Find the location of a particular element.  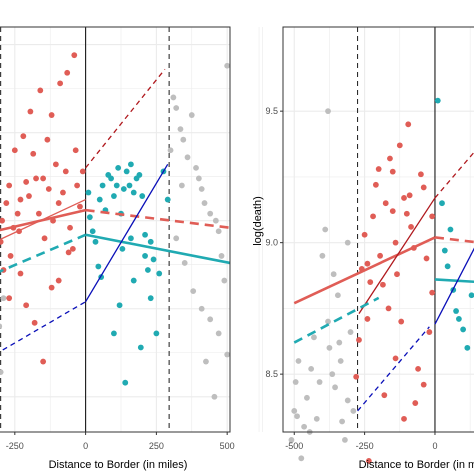

left-x-axis-title: Distance to Border (in miles) is located at coordinates (118, 465).